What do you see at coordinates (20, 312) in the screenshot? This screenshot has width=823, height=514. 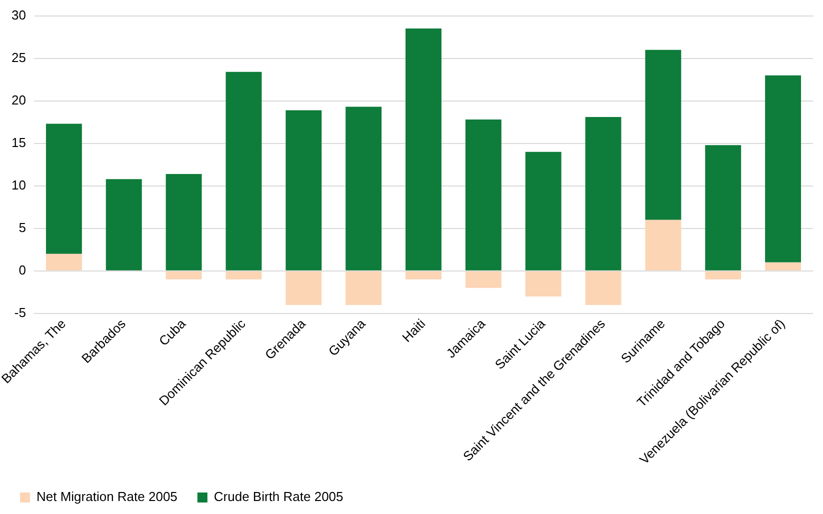 I see `y-tick-label: -5` at bounding box center [20, 312].